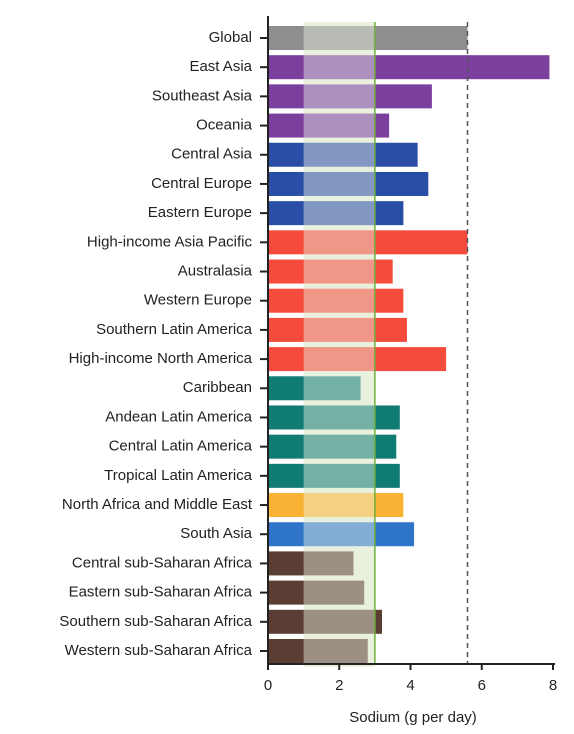 The width and height of the screenshot is (574, 734). Describe the element at coordinates (161, 592) in the screenshot. I see `category-label: Eastern sub-Saharan Africa` at that location.